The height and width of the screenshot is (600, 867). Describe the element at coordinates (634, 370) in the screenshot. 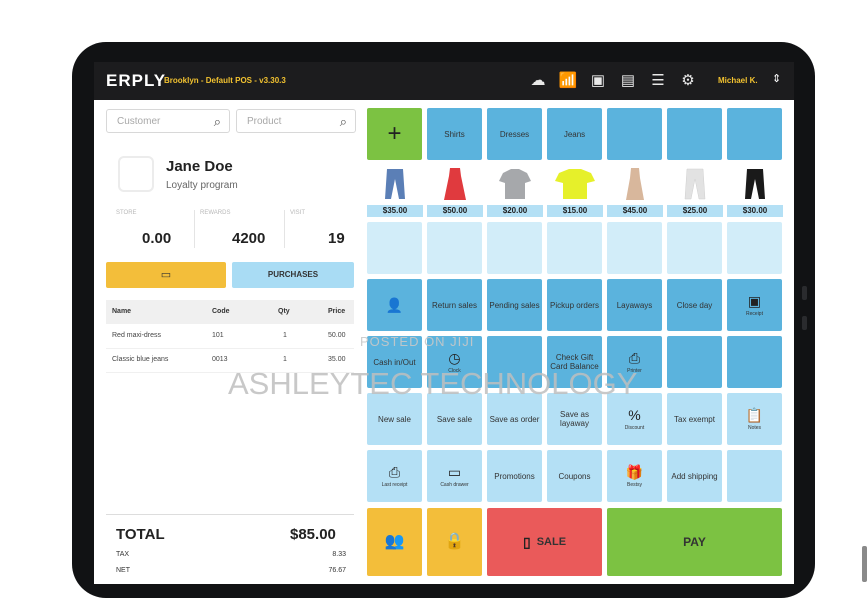

I see `printer-label: Printer` at that location.